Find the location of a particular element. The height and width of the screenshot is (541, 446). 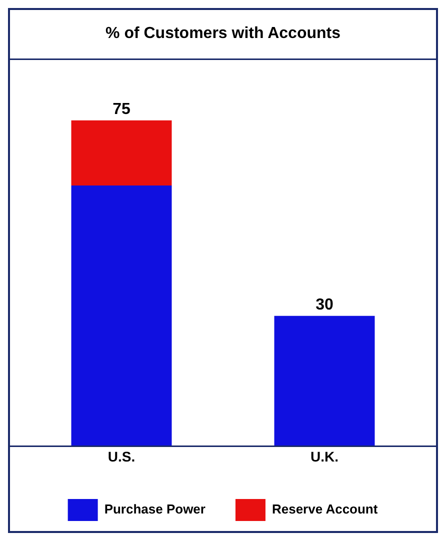

x-tick-label: U.S. is located at coordinates (122, 456).